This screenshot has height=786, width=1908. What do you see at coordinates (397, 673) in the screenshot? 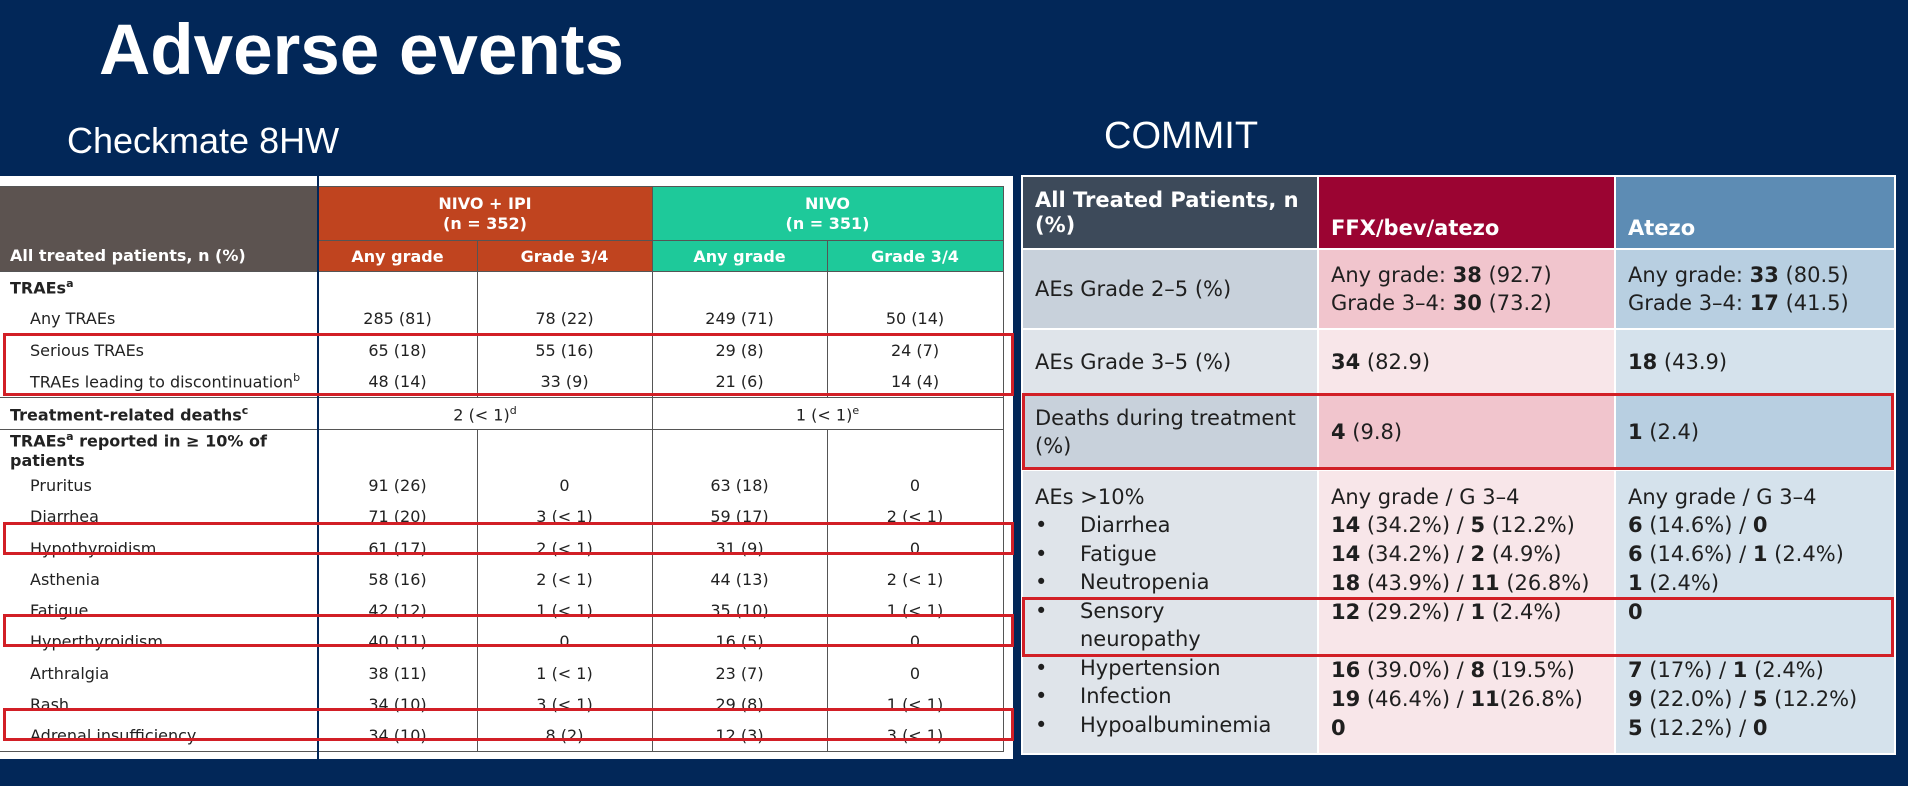
I see `cell-value: 38 (11)` at bounding box center [397, 673].